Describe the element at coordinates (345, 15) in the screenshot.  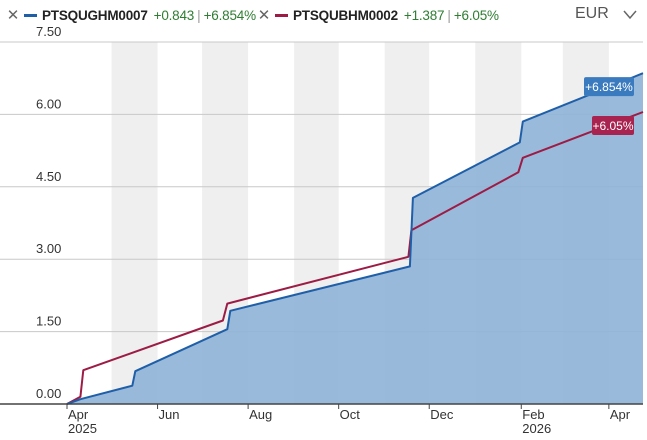
I see `series-2-name: PTSQUBHM0002` at that location.